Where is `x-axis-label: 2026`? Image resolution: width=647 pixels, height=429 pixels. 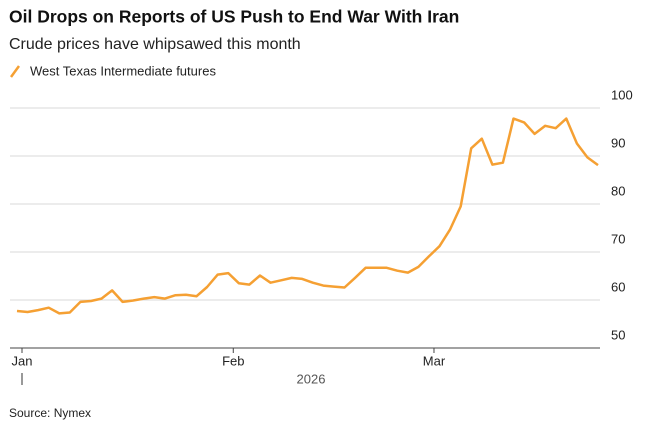 x-axis-label: 2026 is located at coordinates (311, 378).